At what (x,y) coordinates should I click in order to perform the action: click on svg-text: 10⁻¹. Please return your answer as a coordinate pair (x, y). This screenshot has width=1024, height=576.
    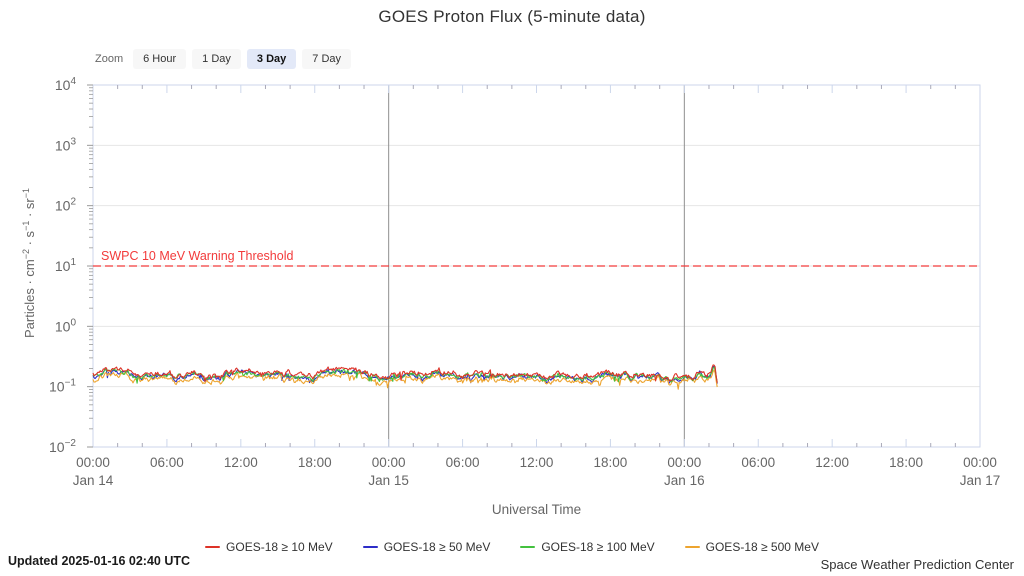
    Looking at the image, I should click on (62, 386).